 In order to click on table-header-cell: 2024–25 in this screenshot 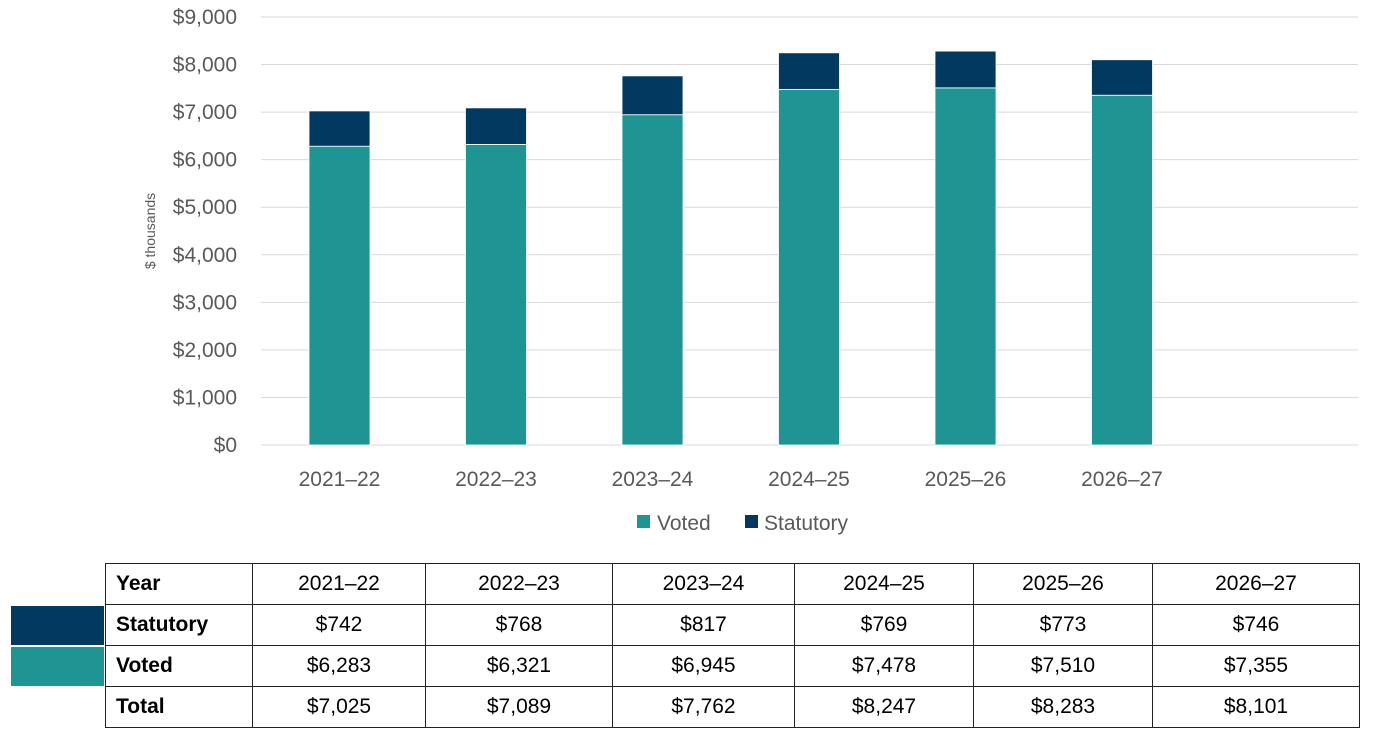, I will do `click(884, 584)`.